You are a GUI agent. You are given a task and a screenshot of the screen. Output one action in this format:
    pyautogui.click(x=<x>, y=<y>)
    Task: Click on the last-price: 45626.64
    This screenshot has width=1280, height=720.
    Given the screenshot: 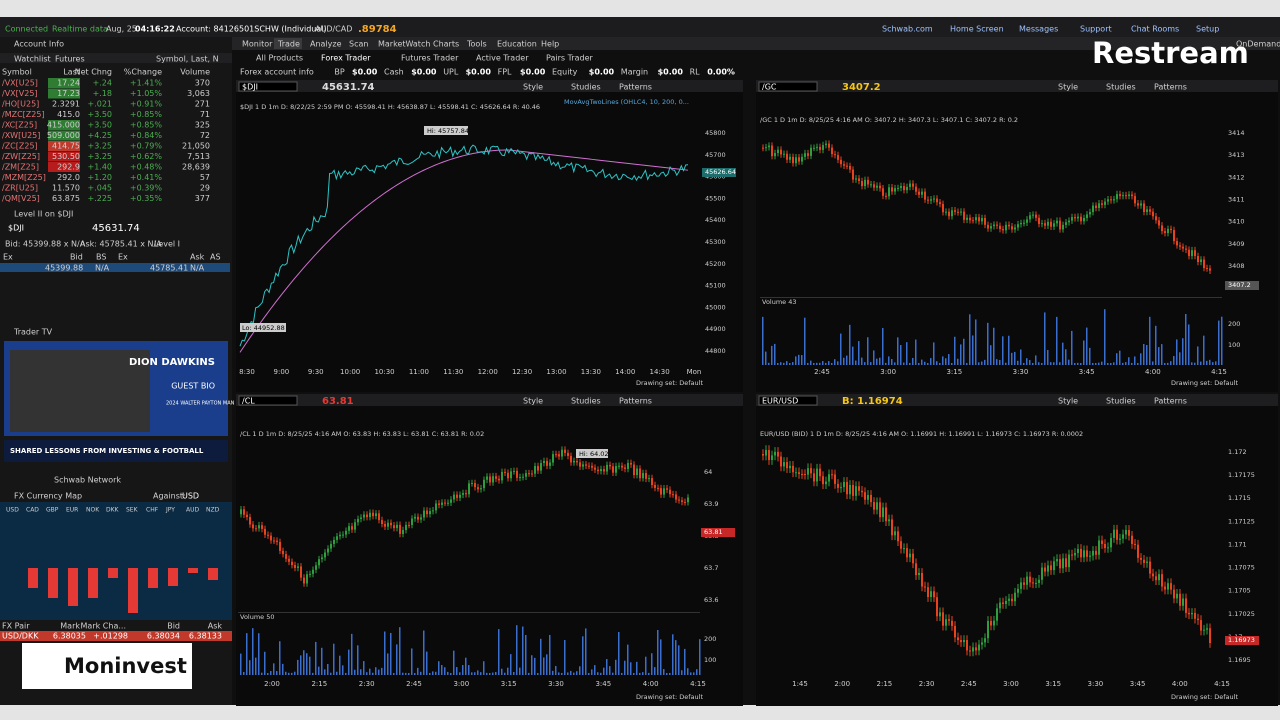 What is the action you would take?
    pyautogui.click(x=720, y=172)
    